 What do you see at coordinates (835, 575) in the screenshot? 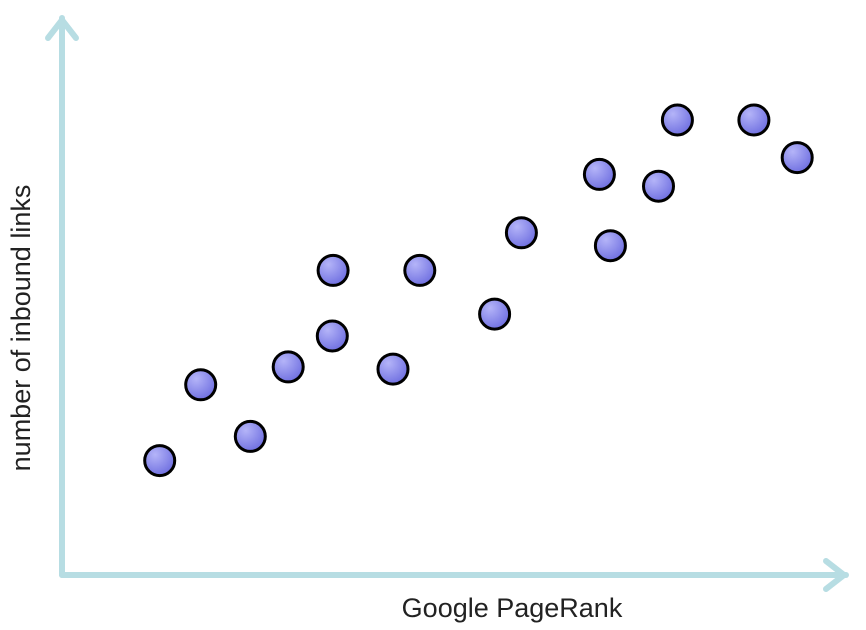
I see `x-axis-arrow-icon` at bounding box center [835, 575].